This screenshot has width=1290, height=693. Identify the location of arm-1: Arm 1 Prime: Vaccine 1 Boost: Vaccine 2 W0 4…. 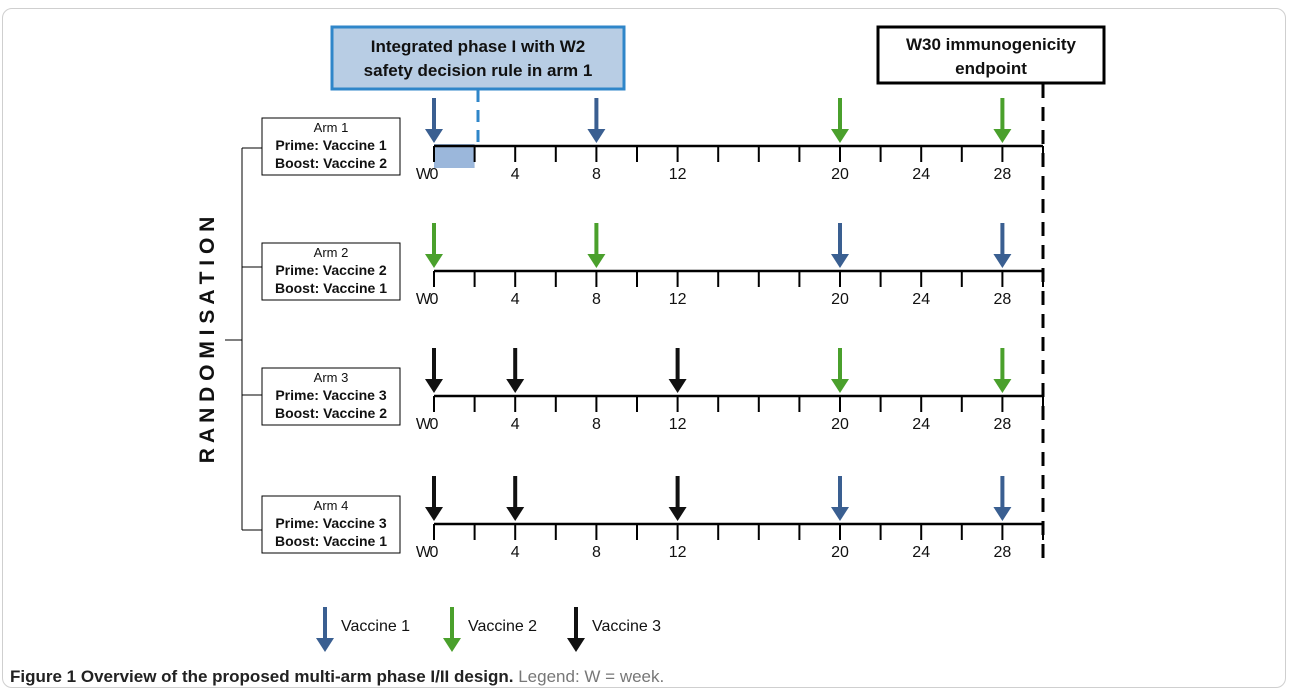
(652, 140).